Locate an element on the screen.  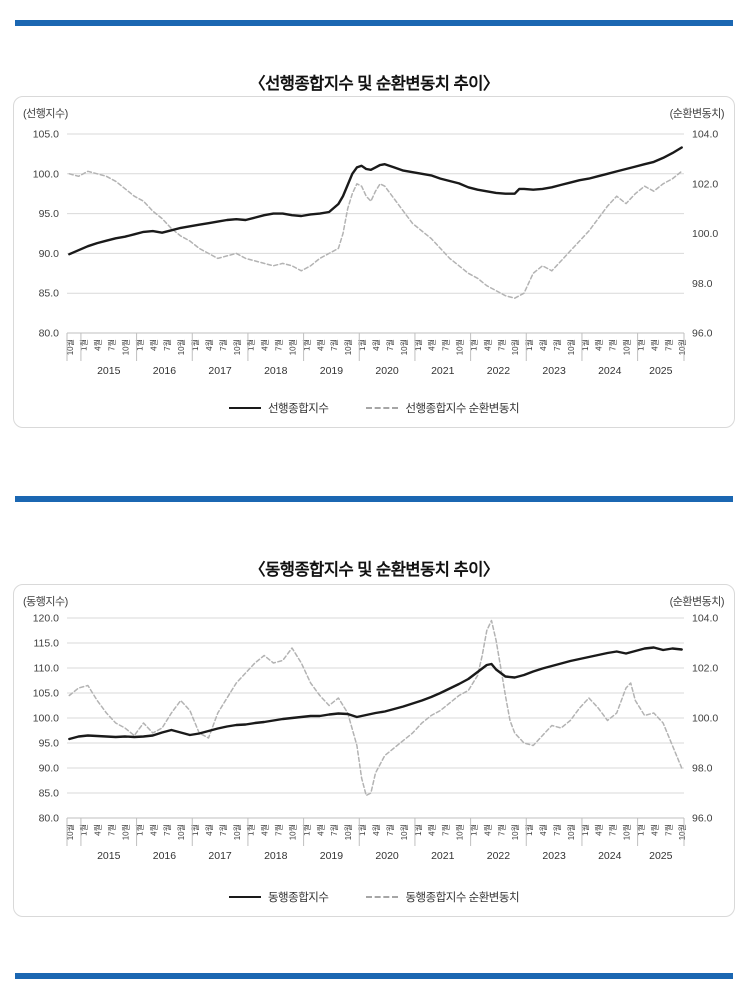
chart1-legend-item-solid: 선행종합지수 is located at coordinates (278, 408).